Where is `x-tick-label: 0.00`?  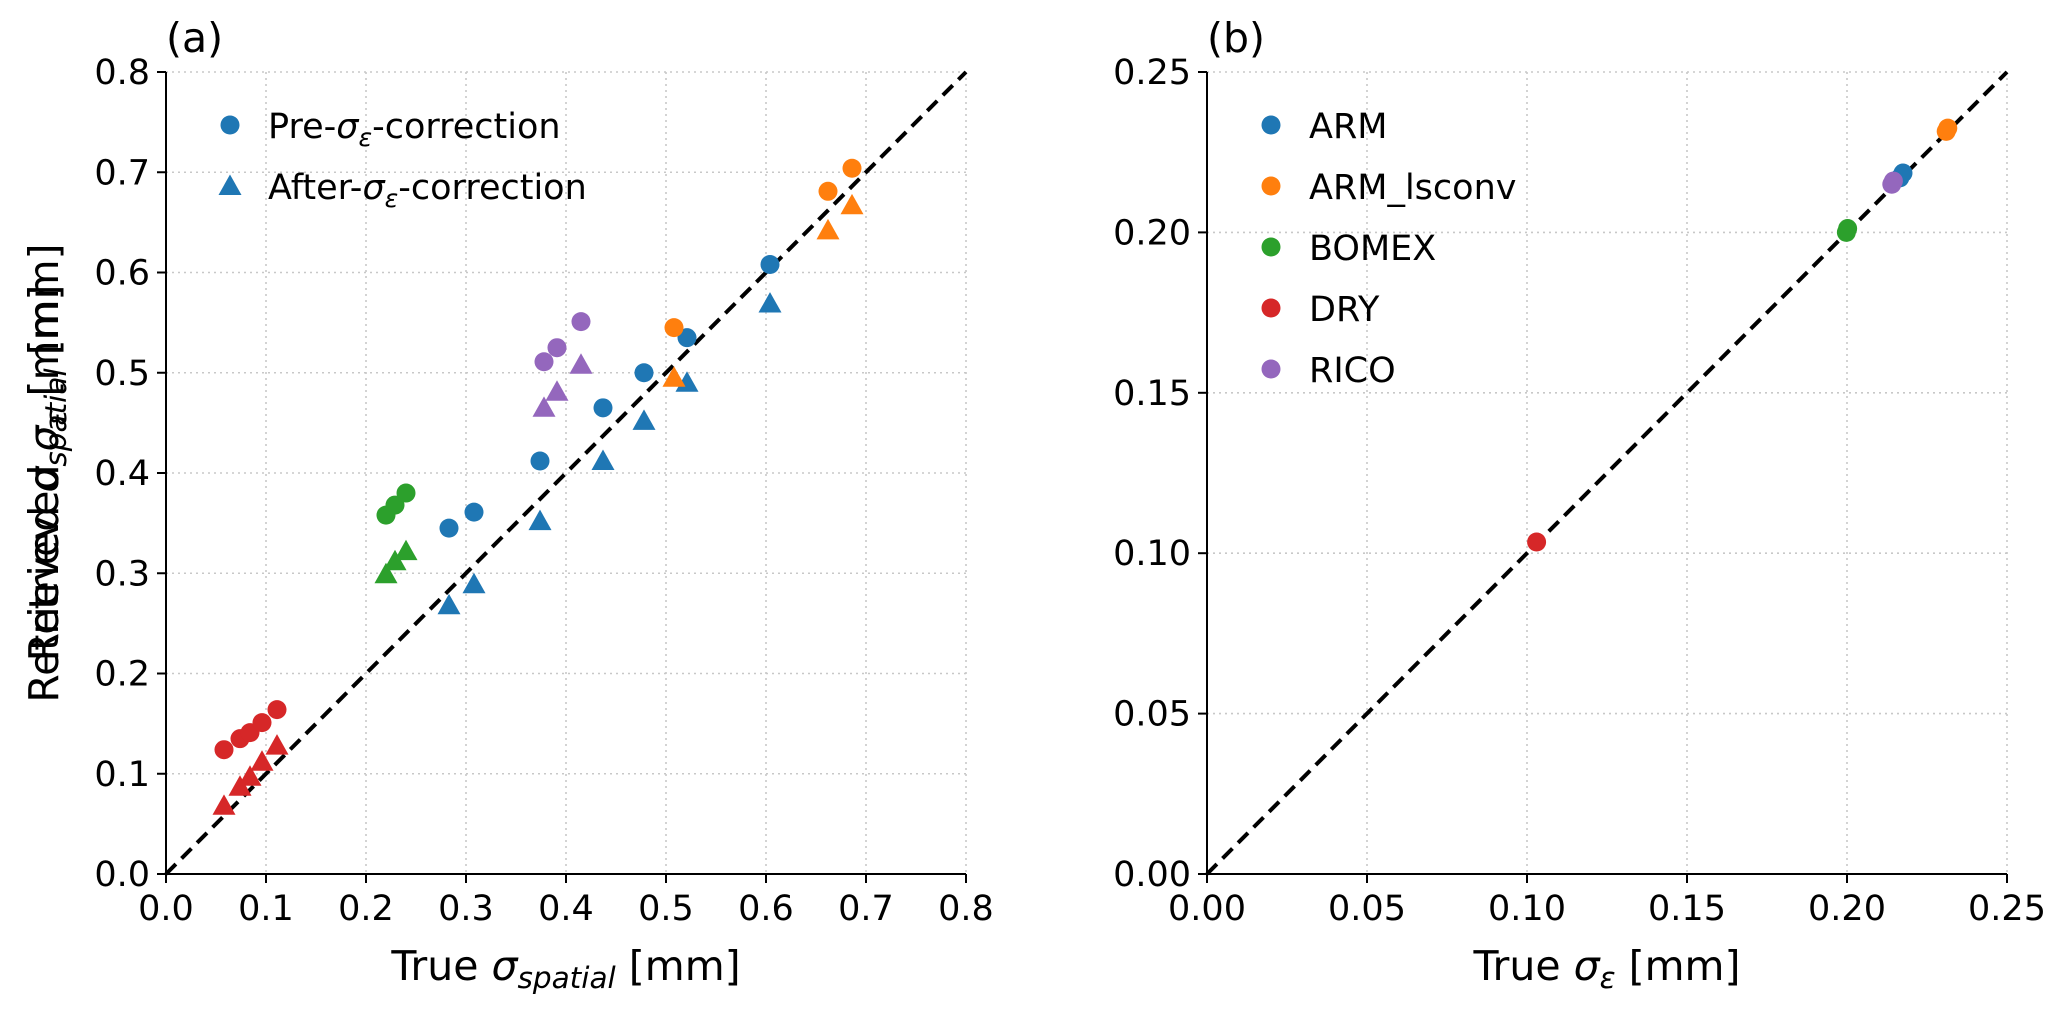 x-tick-label: 0.00 is located at coordinates (1207, 909).